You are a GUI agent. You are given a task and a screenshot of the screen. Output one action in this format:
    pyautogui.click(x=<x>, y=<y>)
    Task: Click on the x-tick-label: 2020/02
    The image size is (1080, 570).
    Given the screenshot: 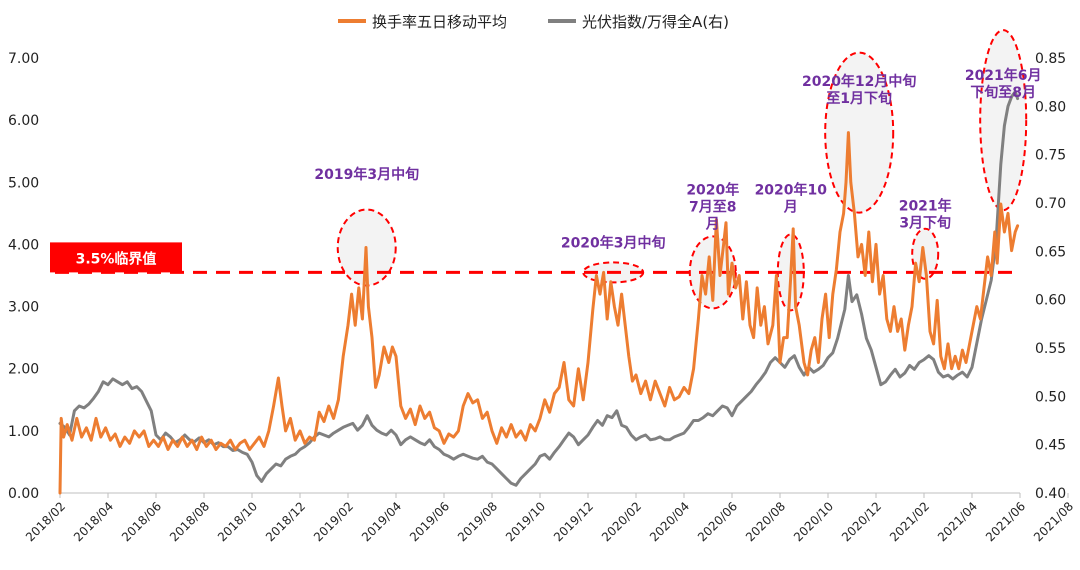 What is the action you would take?
    pyautogui.click(x=621, y=521)
    